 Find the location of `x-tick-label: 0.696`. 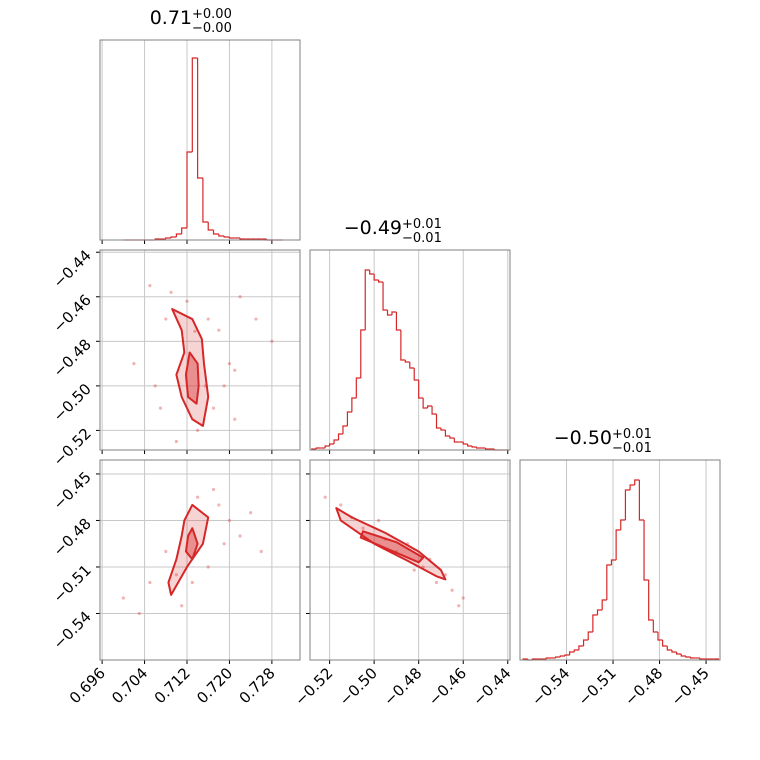

x-tick-label: 0.696 is located at coordinates (87, 685).